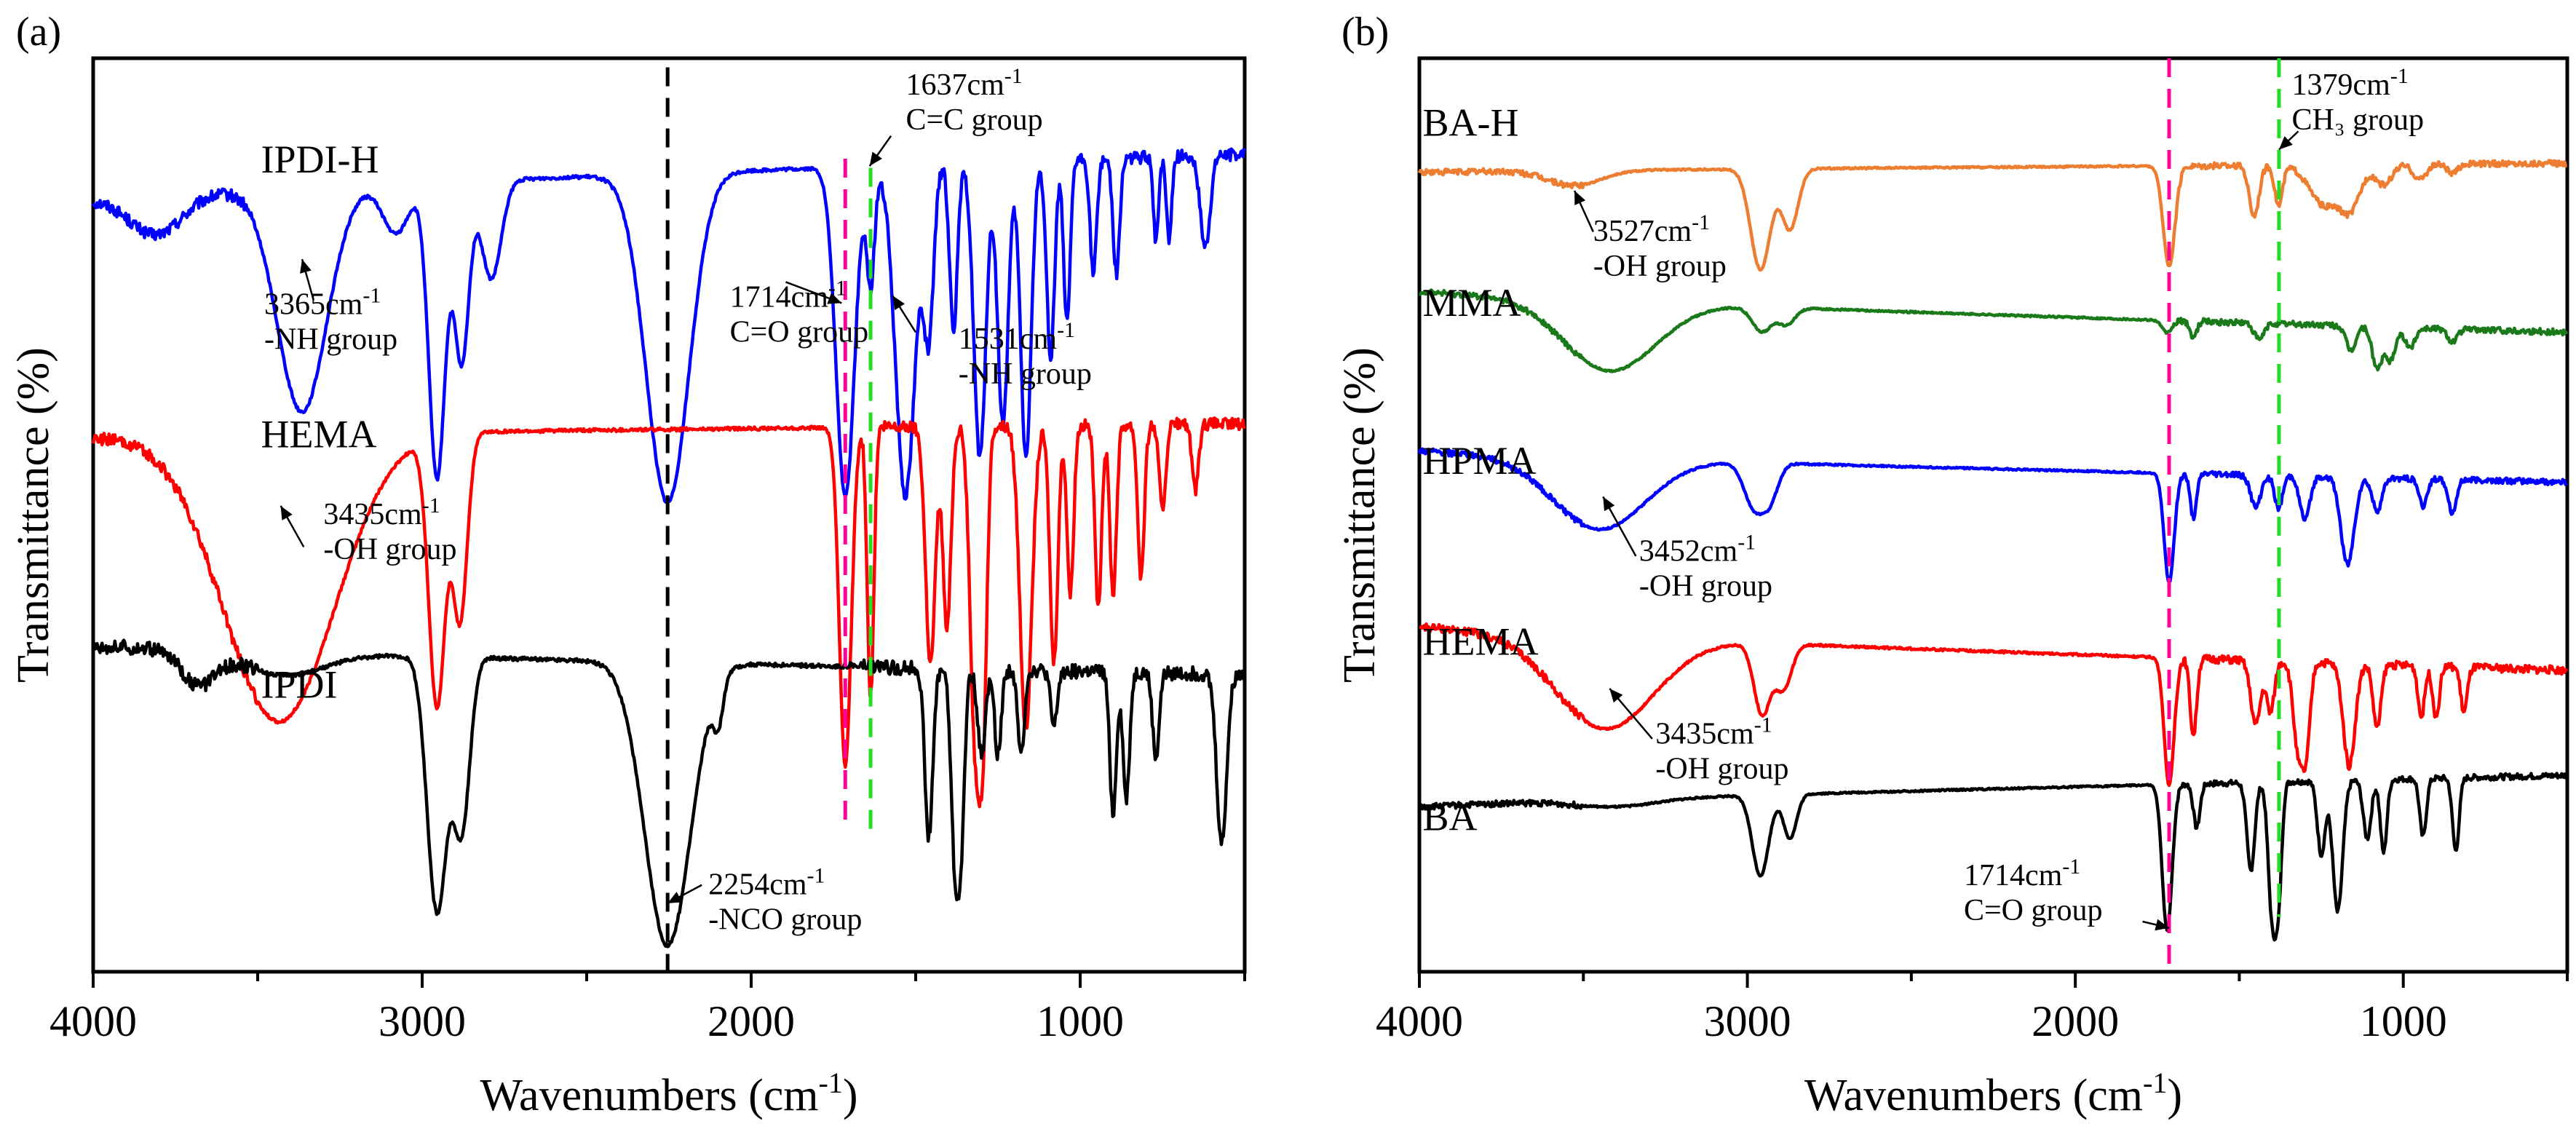 The width and height of the screenshot is (2576, 1137). What do you see at coordinates (320, 159) in the screenshot?
I see `series-label-ipdi-h: IPDI-H` at bounding box center [320, 159].